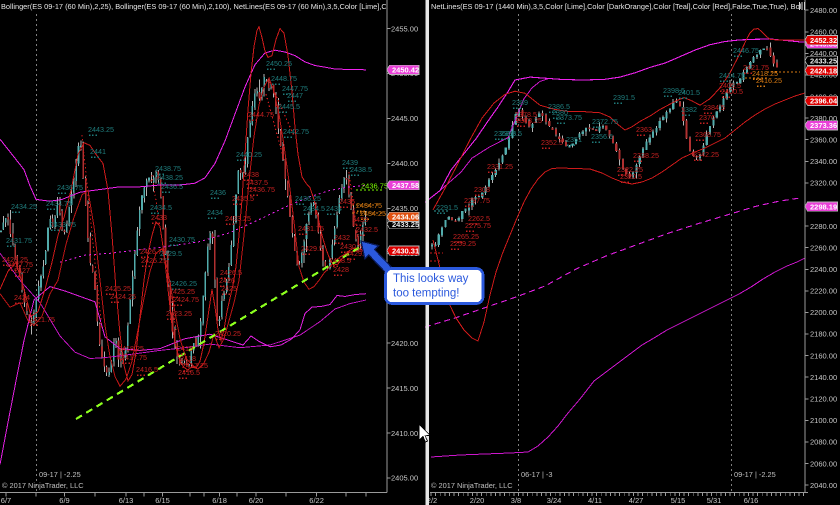 The width and height of the screenshot is (840, 505). Describe the element at coordinates (823, 399) in the screenshot. I see `svg-text: 2120.00` at that location.